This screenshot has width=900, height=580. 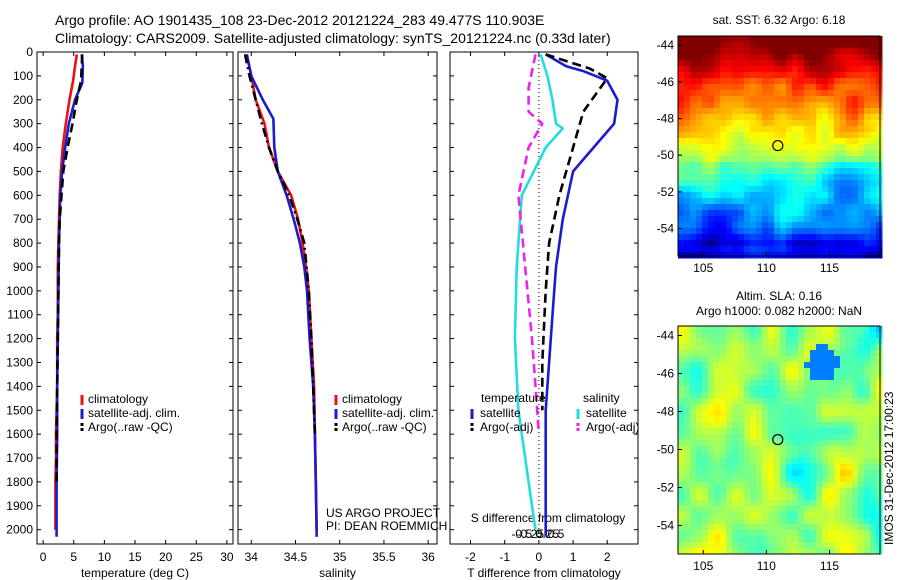 I want to click on x-tick-label: 36, so click(x=428, y=557).